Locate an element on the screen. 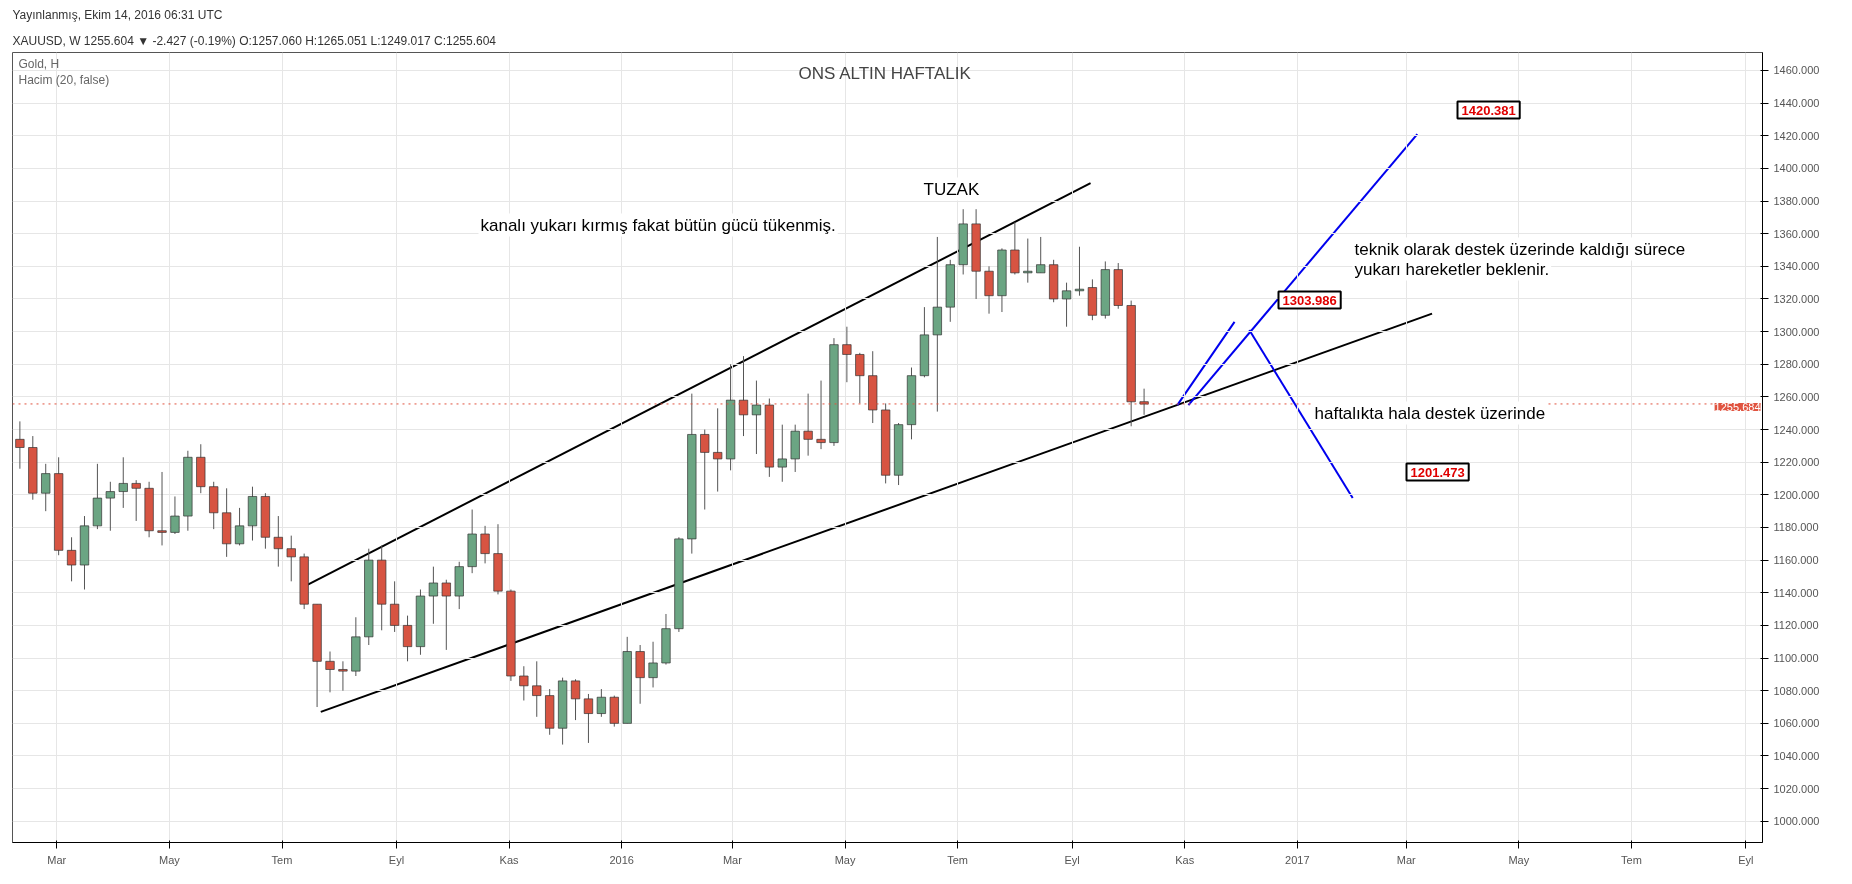 This screenshot has height=884, width=1852. y-tick-label: 1360.000 is located at coordinates (1796, 233).